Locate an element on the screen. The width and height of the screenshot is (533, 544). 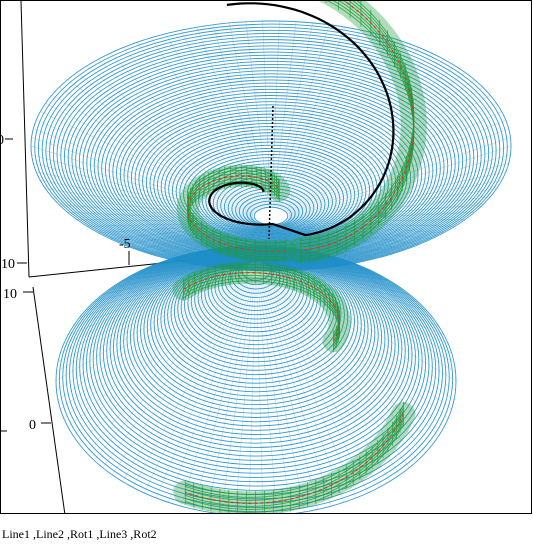
lower-tube-inner-core is located at coordinates (261, 306).